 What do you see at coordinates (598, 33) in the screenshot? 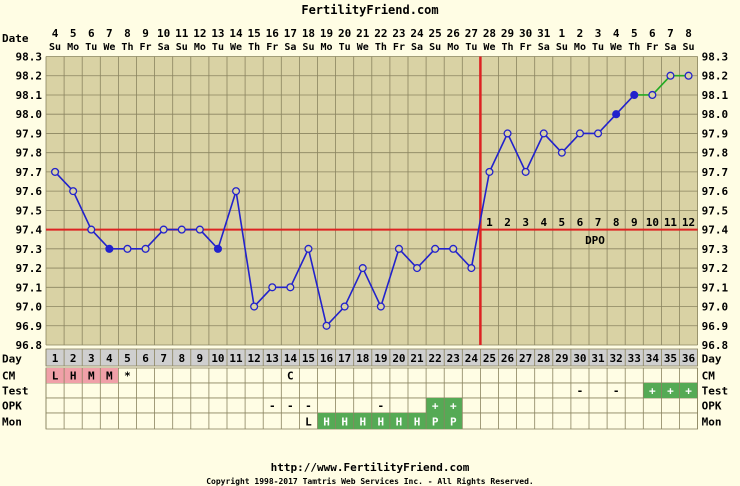
I see `date-tick: 3` at bounding box center [598, 33].